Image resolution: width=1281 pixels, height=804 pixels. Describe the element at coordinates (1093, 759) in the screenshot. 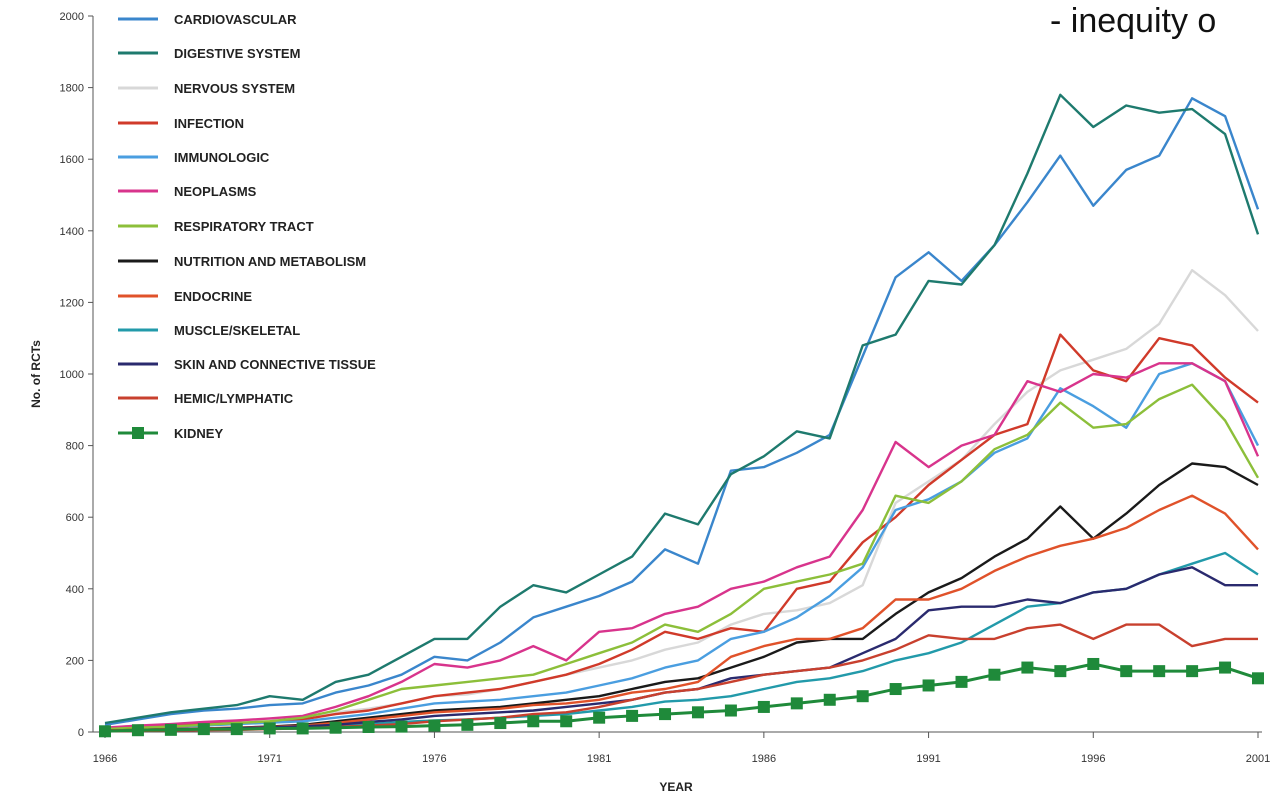

I see `x-tick-label: 1996` at that location.